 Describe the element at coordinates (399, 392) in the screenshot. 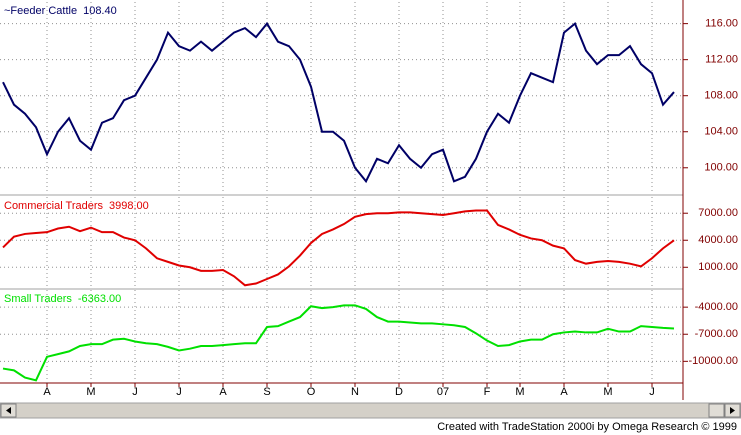

I see `x-tick-label: D` at that location.